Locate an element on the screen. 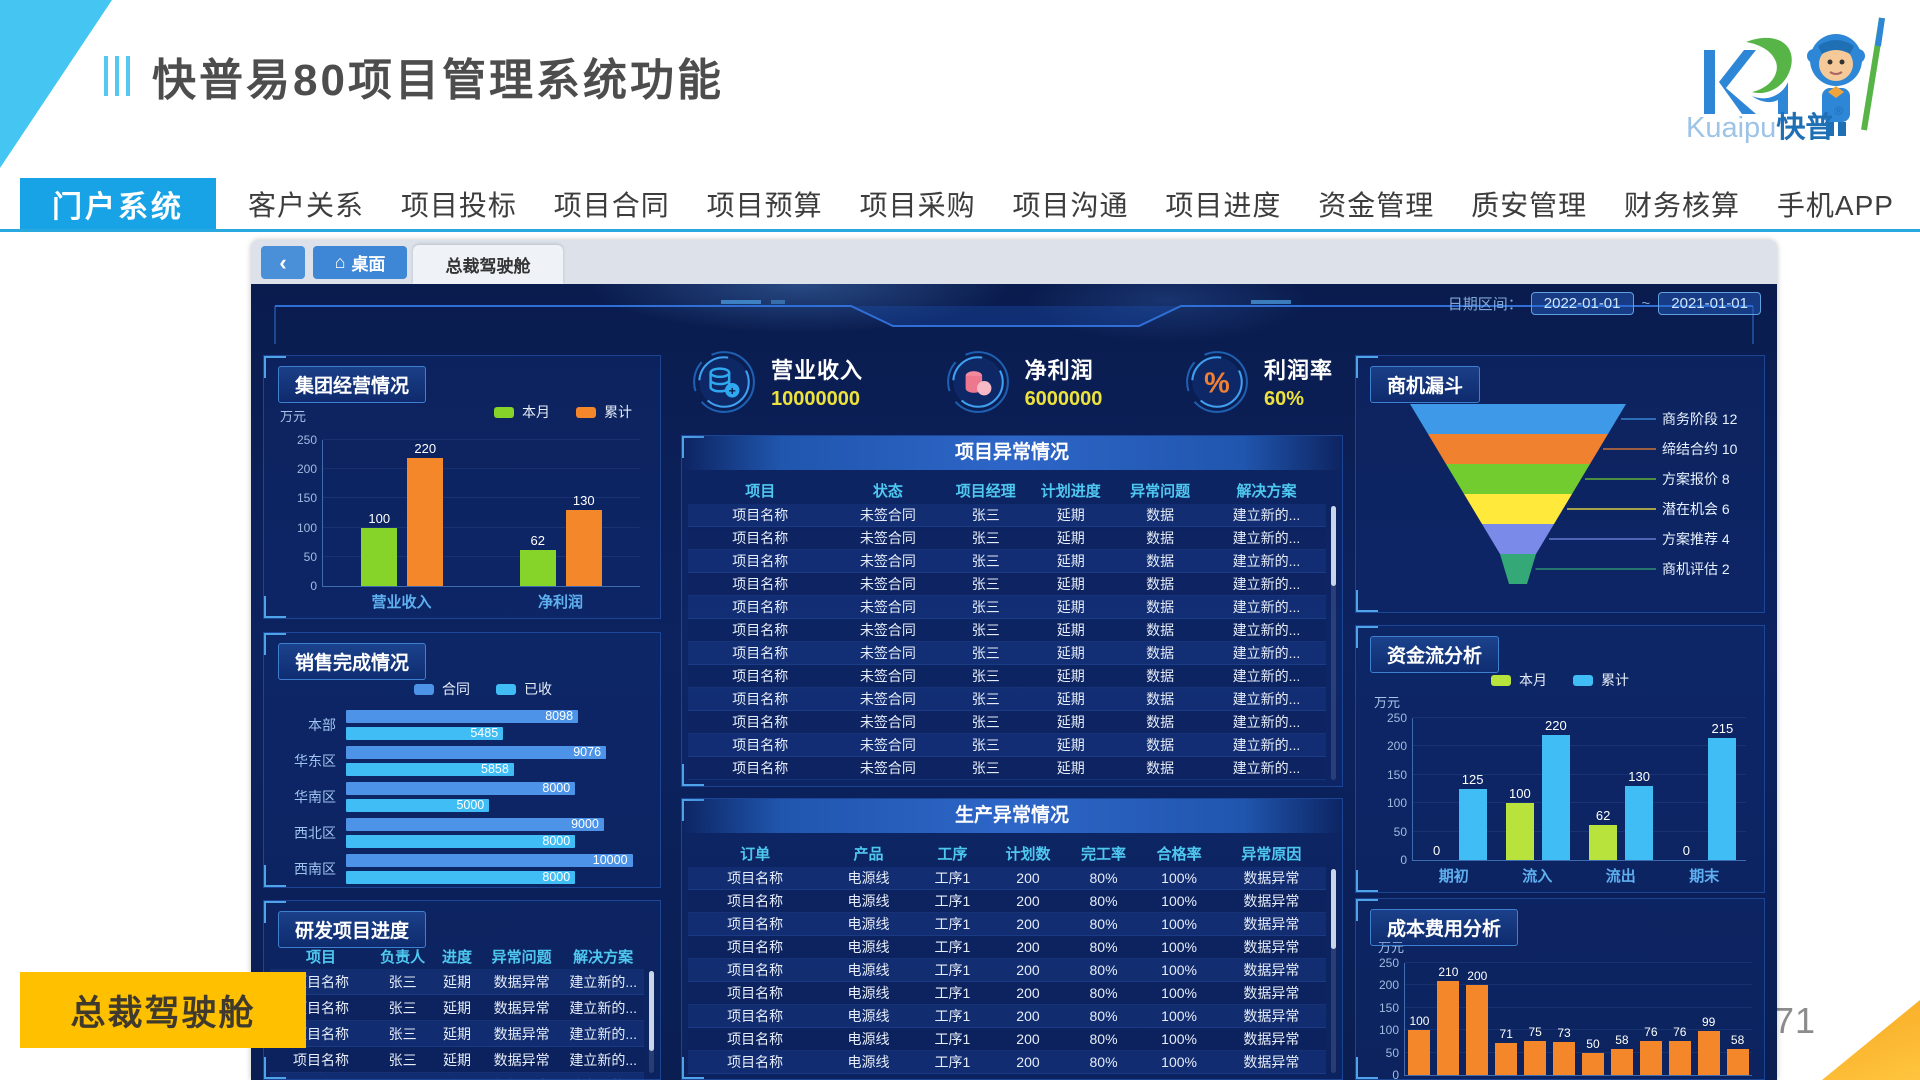  tab-cockpit: 总裁驾驶舱 is located at coordinates (488, 264).